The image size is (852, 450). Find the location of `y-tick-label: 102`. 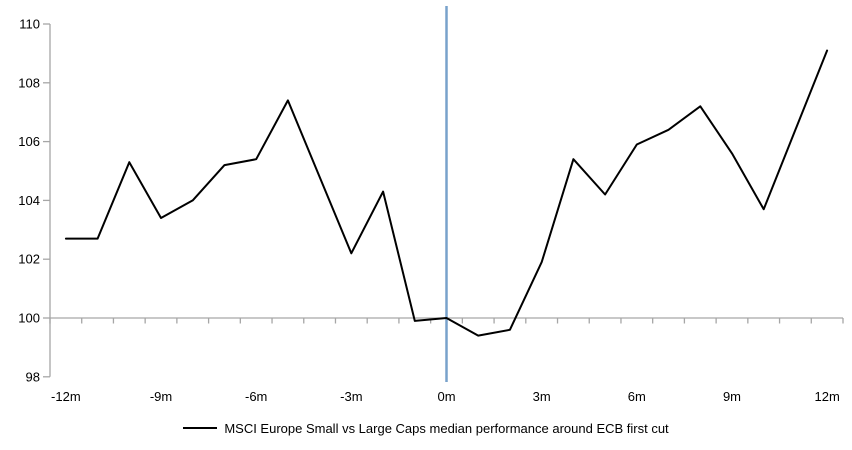

y-tick-label: 102 is located at coordinates (29, 259).